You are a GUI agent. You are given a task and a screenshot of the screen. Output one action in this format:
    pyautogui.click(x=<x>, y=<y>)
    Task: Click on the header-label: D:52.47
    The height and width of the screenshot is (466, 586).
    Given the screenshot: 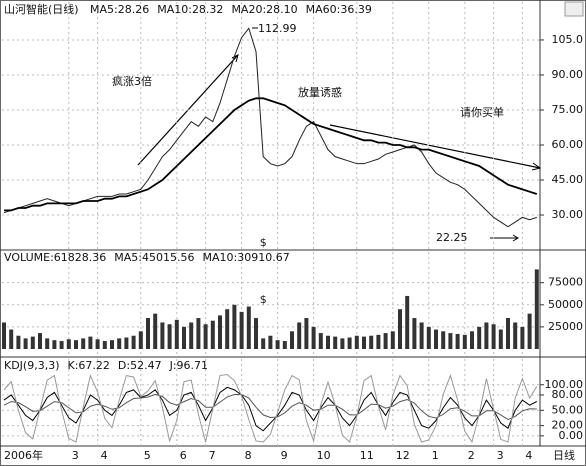 What is the action you would take?
    pyautogui.click(x=140, y=365)
    